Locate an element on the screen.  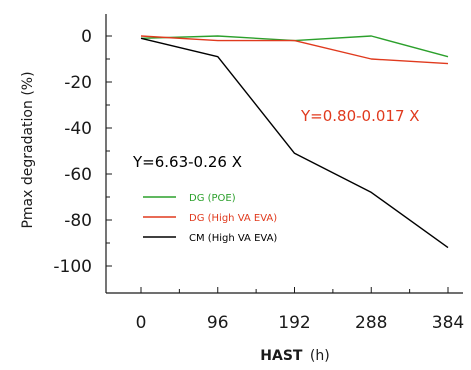
legend-entry: CM (High VA EVA) is located at coordinates (233, 238).